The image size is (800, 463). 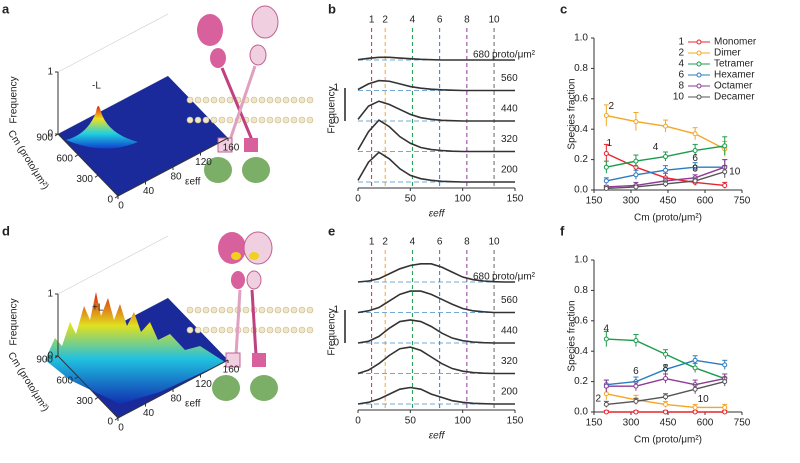 What do you see at coordinates (563, 8) in the screenshot?
I see `panel-label: c` at bounding box center [563, 8].